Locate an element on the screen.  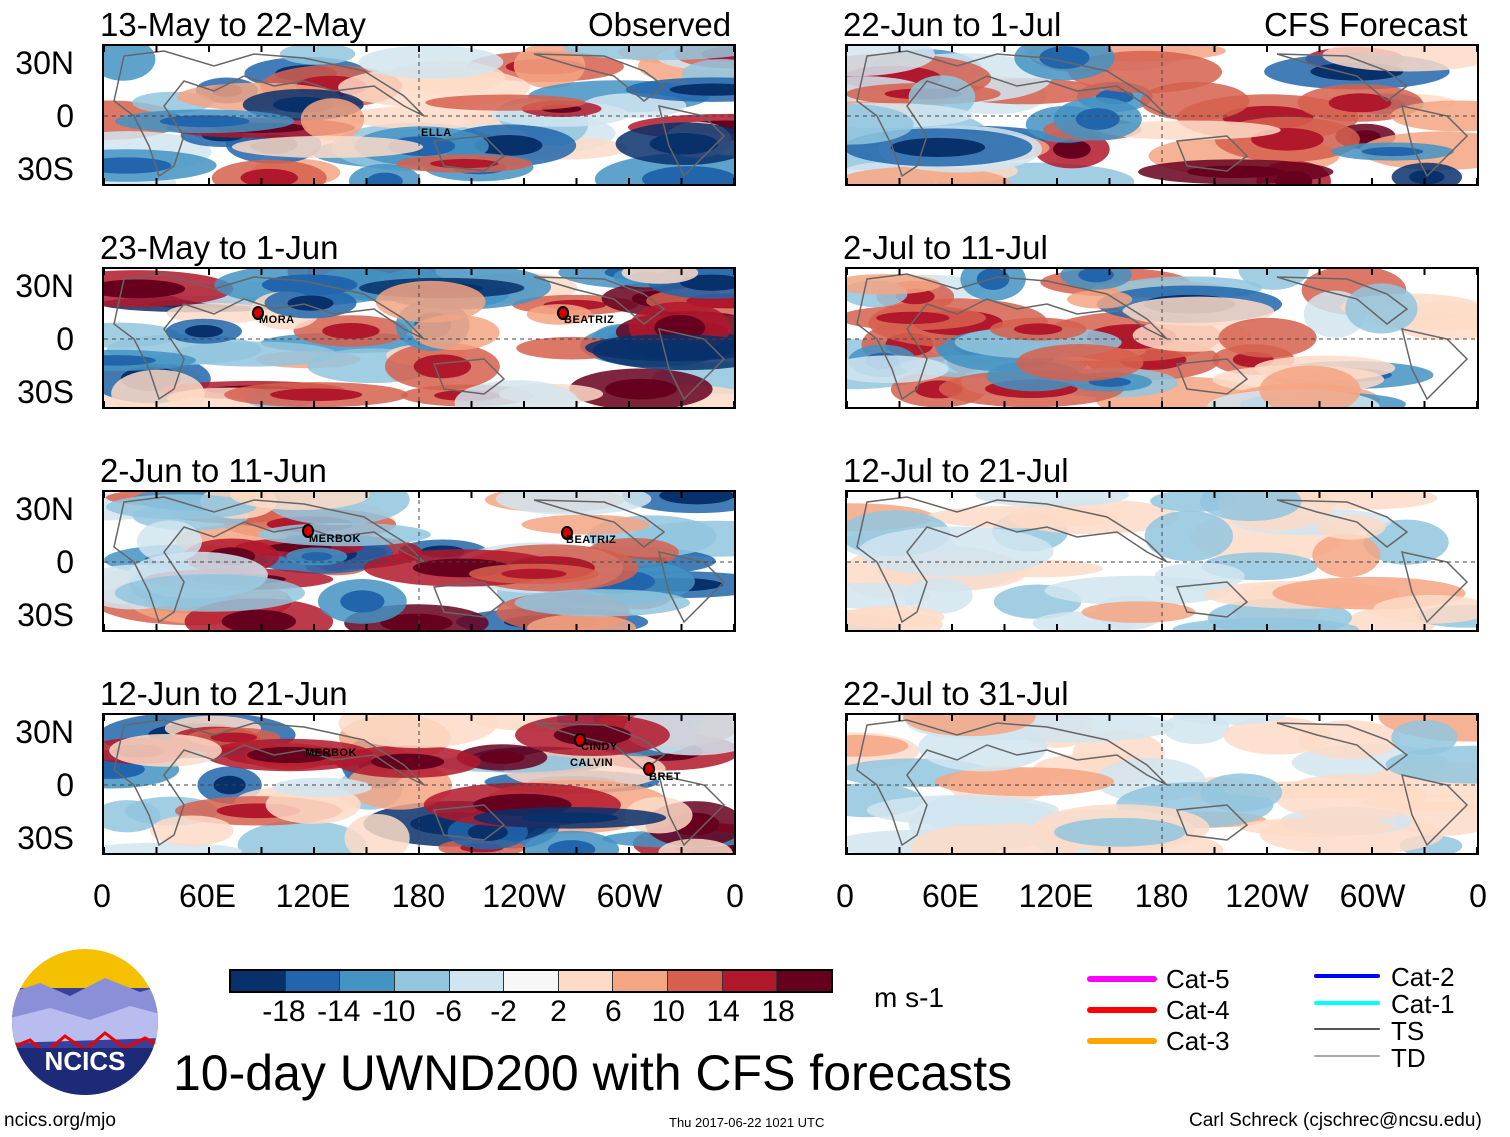
track-legend-label: Cat-3 is located at coordinates (1198, 1041).